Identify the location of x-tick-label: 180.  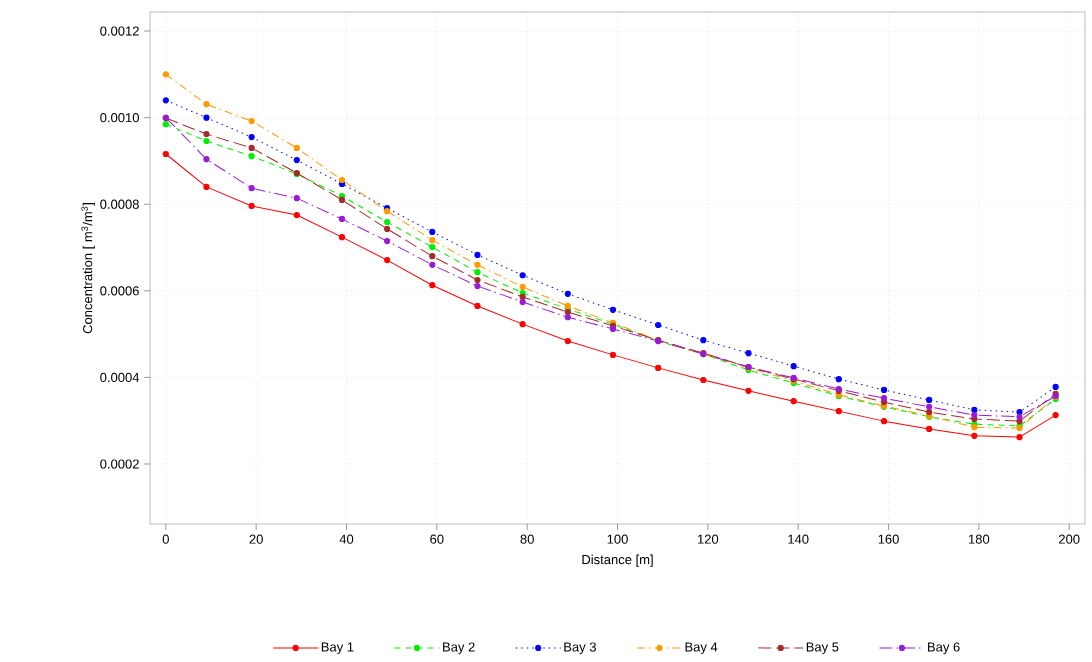
(979, 539).